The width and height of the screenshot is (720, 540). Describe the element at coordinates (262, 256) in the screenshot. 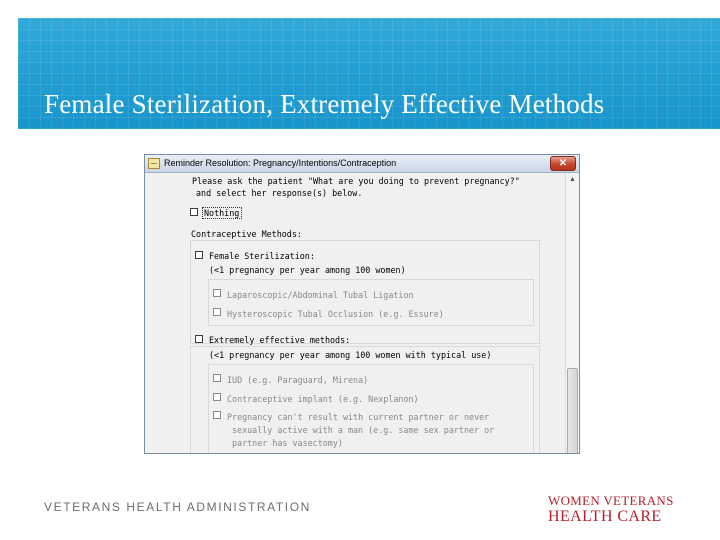

I see `female-sterilization-label: Female Sterilization:` at that location.